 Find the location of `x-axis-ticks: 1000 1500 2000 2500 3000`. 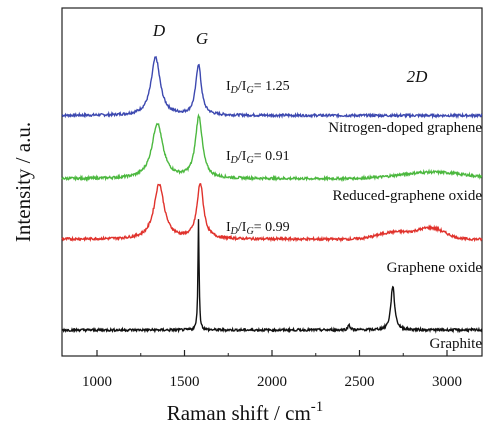

x-axis-ticks: 1000 1500 2000 2500 3000 is located at coordinates (272, 370).